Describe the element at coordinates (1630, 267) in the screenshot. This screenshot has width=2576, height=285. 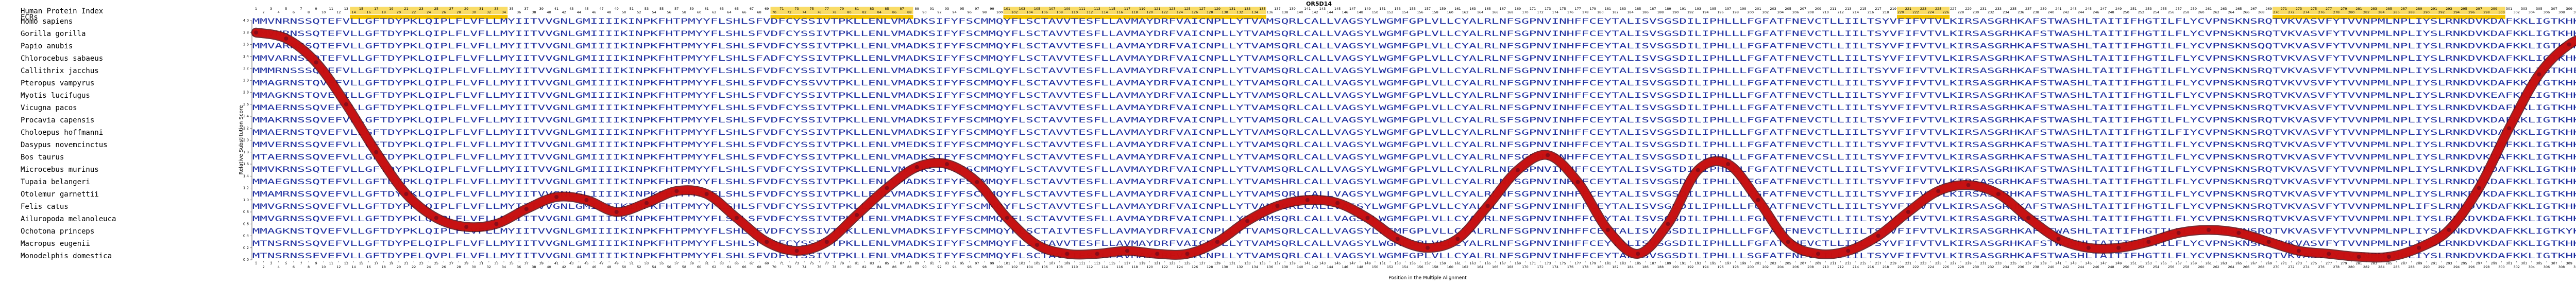
I see `x-tick-label: 184` at that location.